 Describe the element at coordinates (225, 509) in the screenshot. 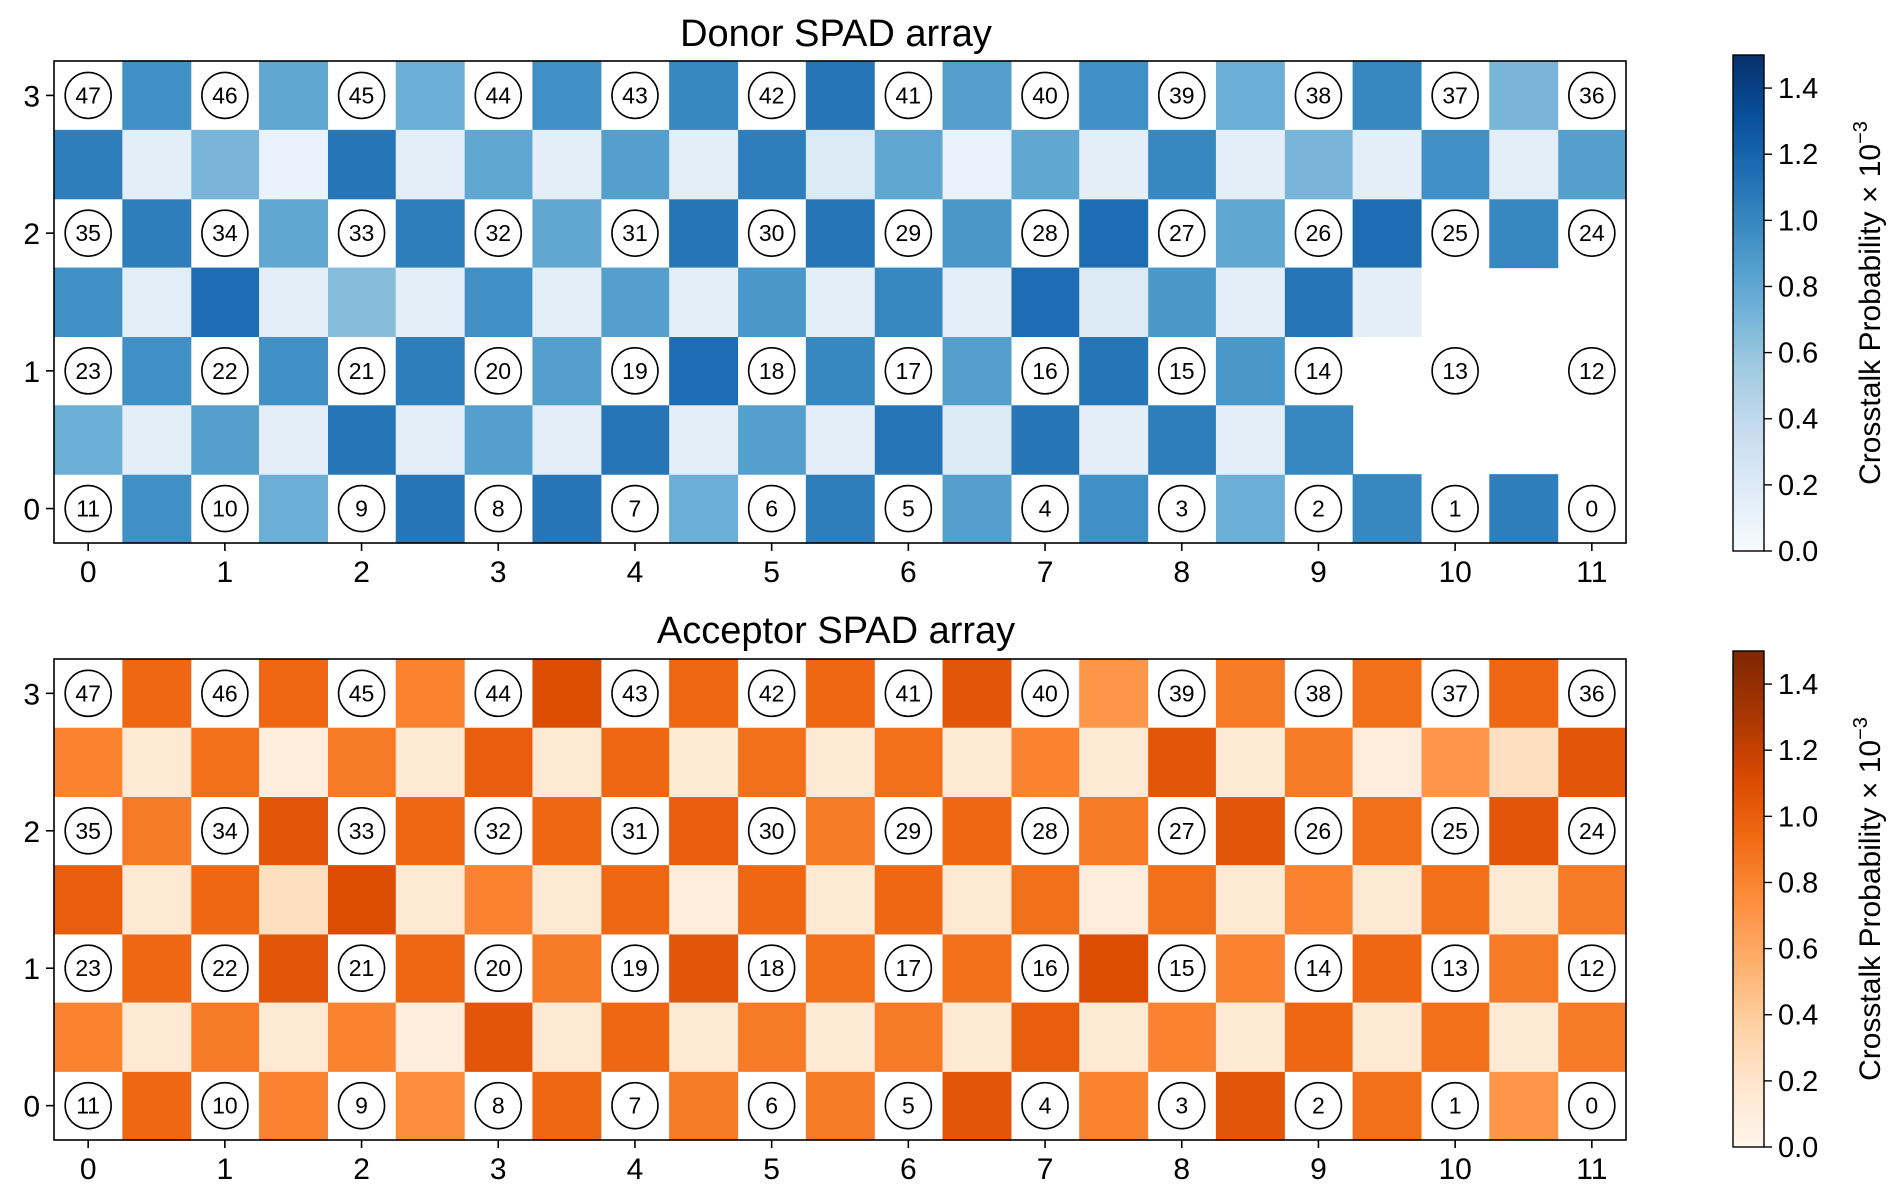

I see `pixel-id-label: 10` at that location.